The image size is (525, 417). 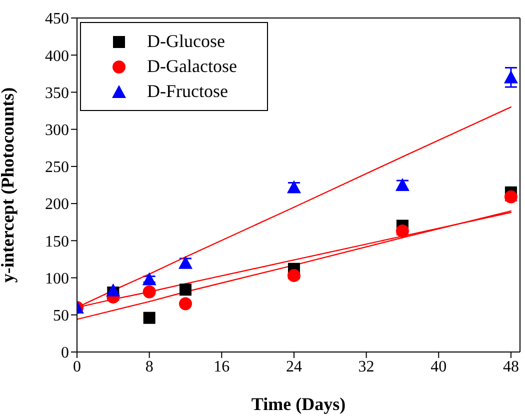 What do you see at coordinates (9, 185) in the screenshot?
I see `y-axis-title: y-intercept (Photocounts)` at bounding box center [9, 185].